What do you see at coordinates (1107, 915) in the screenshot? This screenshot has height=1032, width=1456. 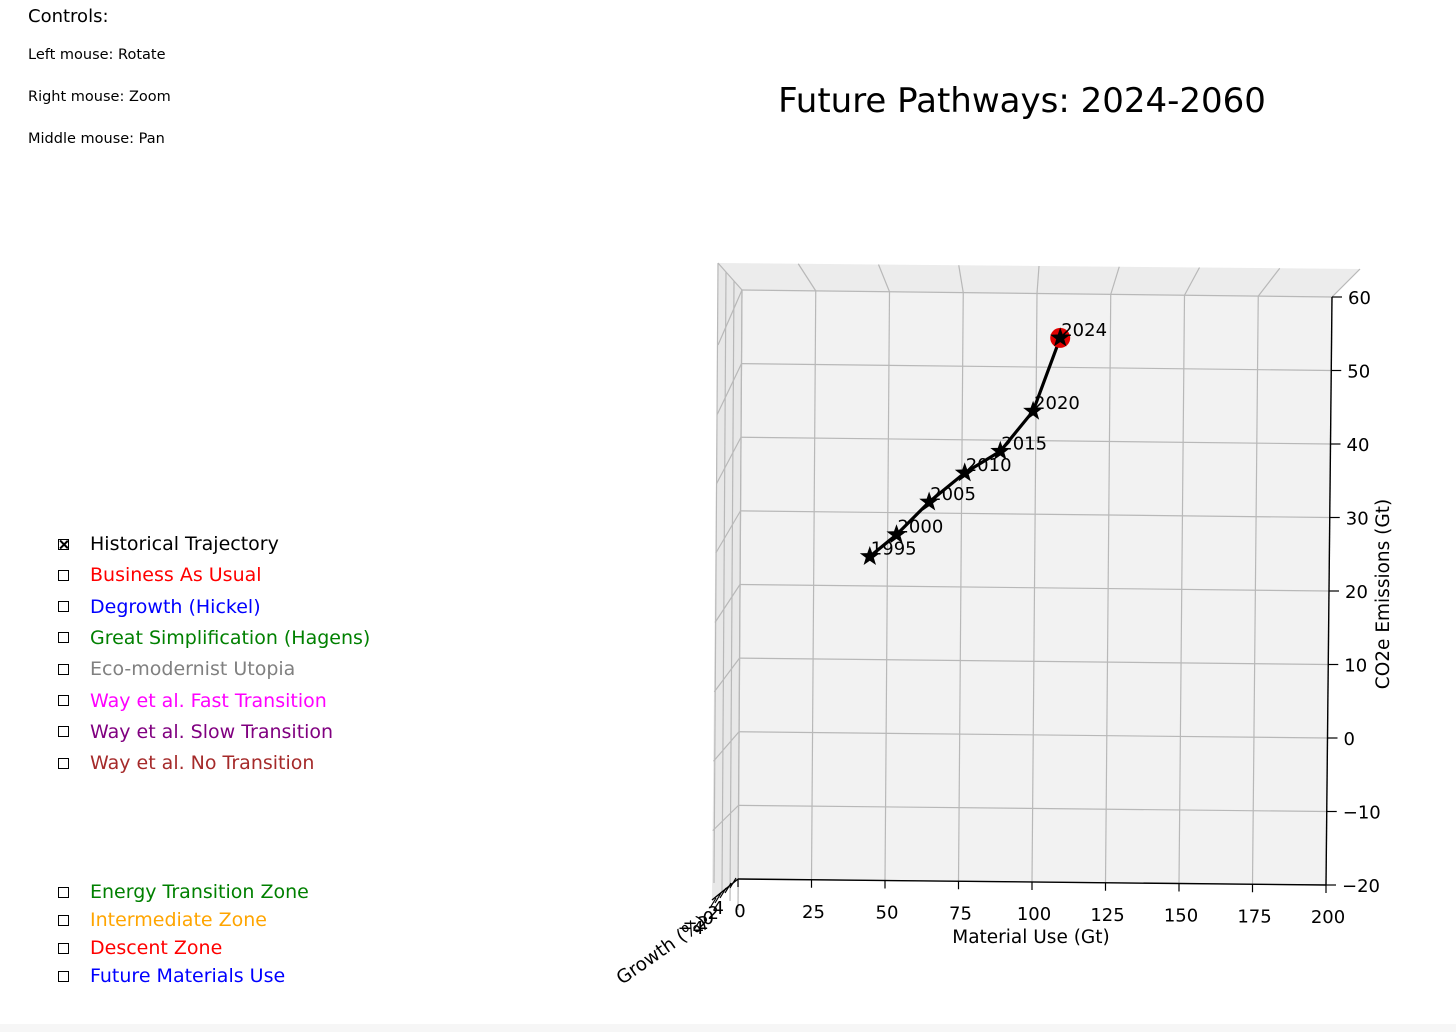 I see `x-tick-label: 125` at bounding box center [1107, 915].